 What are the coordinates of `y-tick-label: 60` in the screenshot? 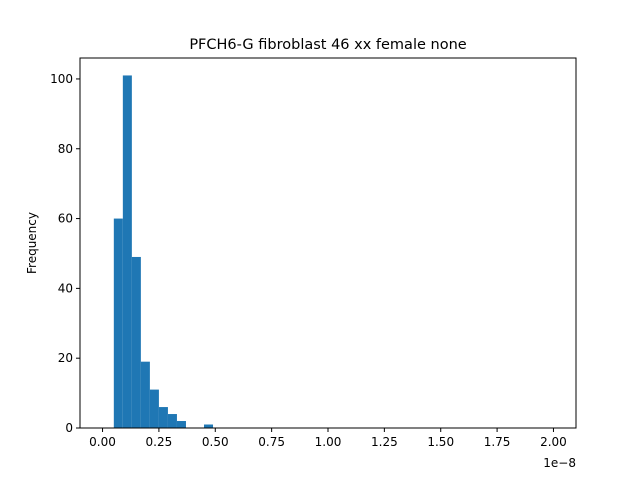 It's located at (65, 219).